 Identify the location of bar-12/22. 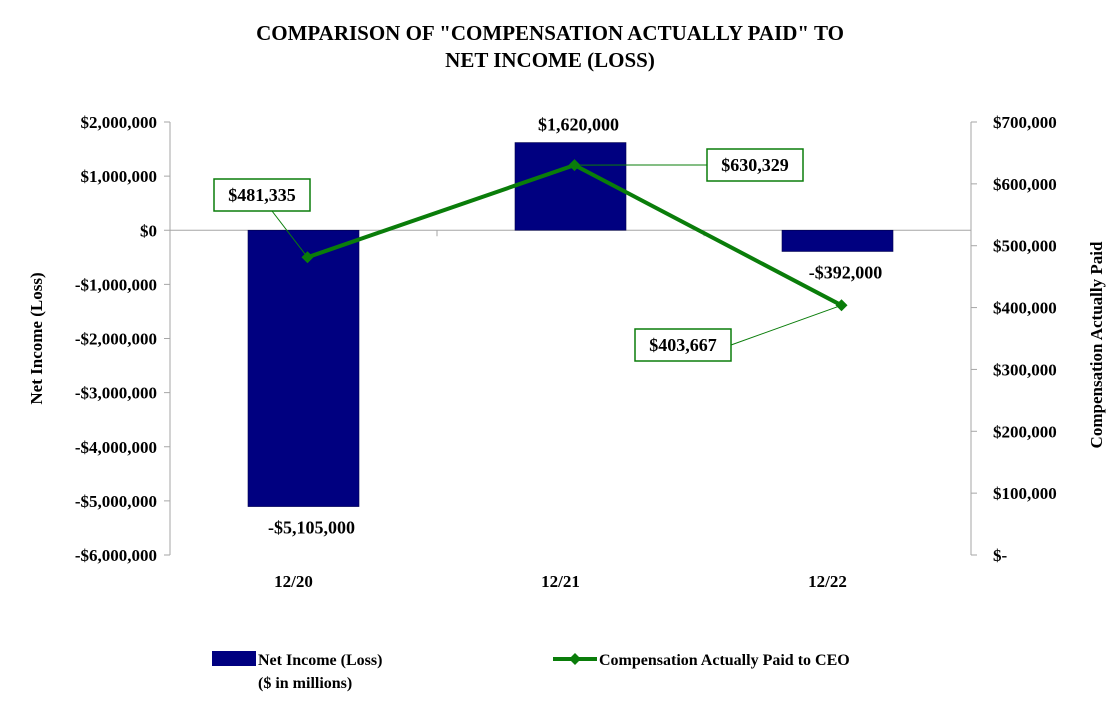
(837, 240).